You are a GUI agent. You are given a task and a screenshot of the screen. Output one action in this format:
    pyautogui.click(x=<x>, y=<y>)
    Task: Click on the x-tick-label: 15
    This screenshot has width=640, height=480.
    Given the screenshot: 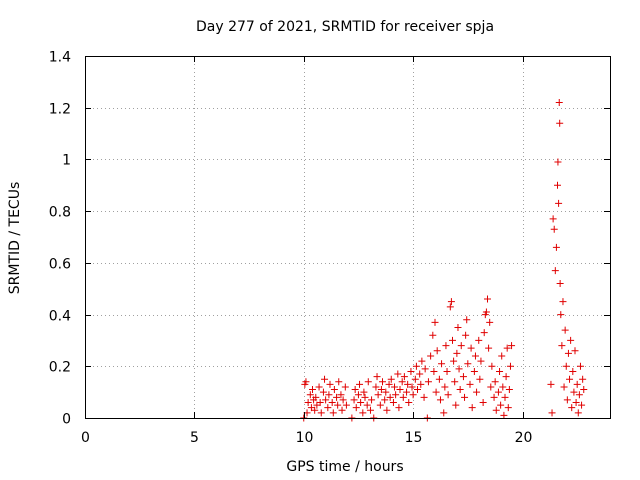 What is the action you would take?
    pyautogui.click(x=414, y=438)
    